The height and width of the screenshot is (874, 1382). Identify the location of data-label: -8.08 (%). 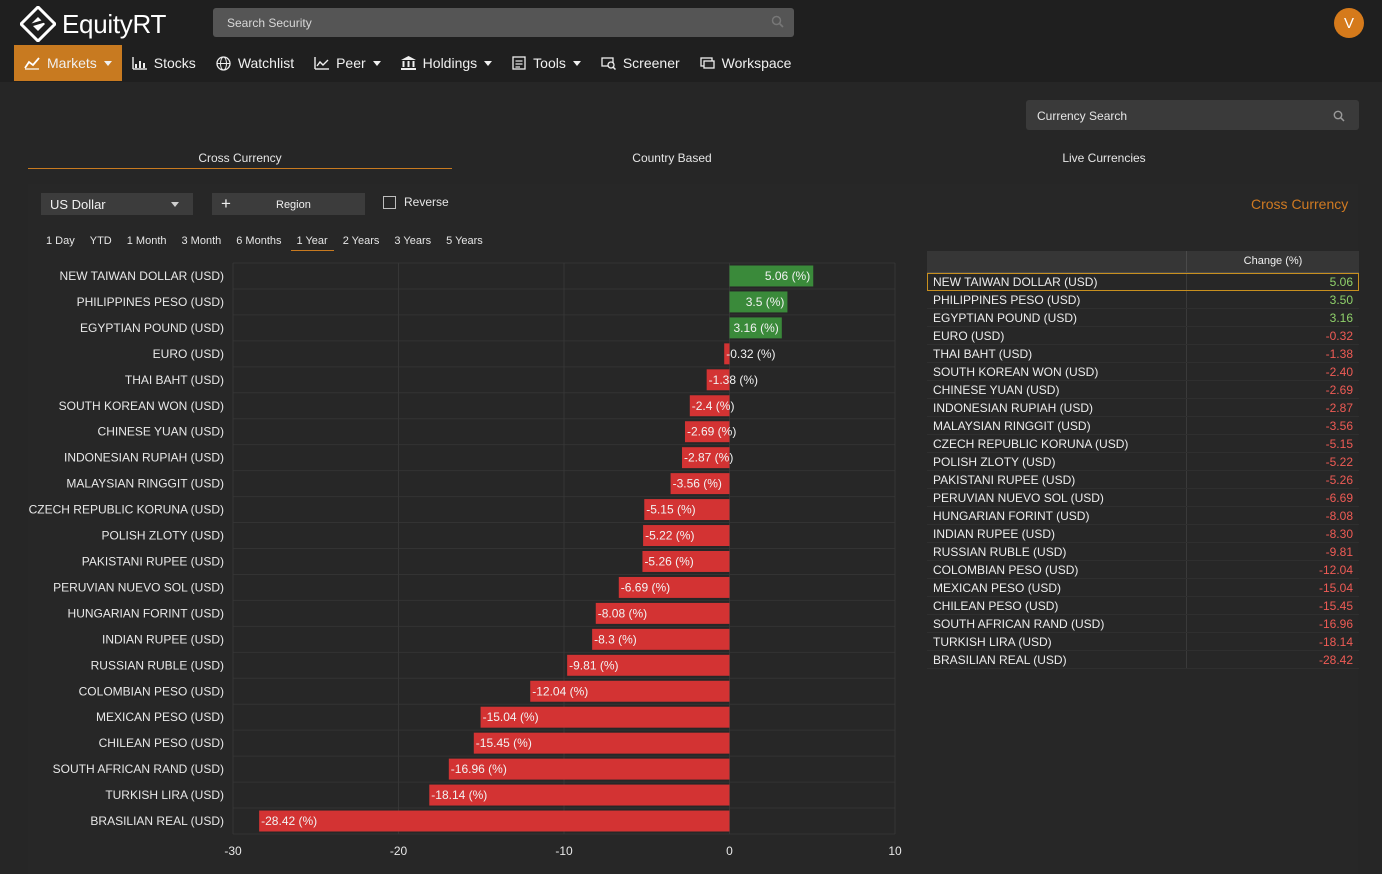
(622, 613).